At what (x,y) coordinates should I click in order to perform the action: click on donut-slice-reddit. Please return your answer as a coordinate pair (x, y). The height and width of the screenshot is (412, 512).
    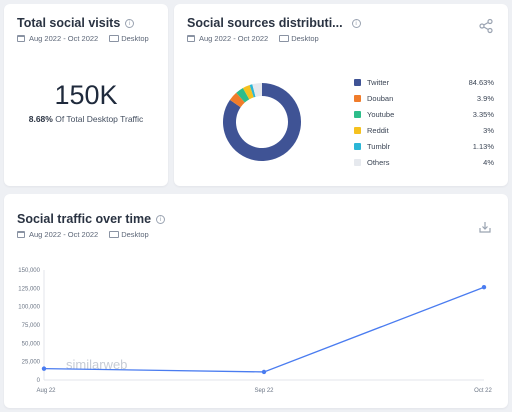
    Looking at the image, I should click on (248, 92).